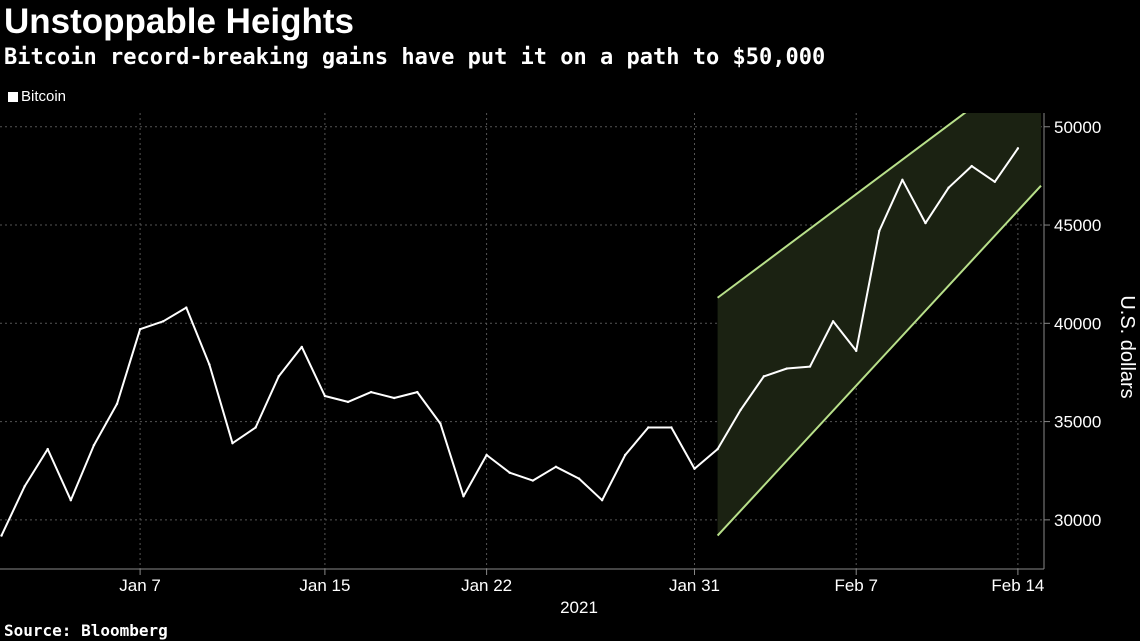  What do you see at coordinates (1127, 347) in the screenshot?
I see `y-axis-label: U.S. dollars` at bounding box center [1127, 347].